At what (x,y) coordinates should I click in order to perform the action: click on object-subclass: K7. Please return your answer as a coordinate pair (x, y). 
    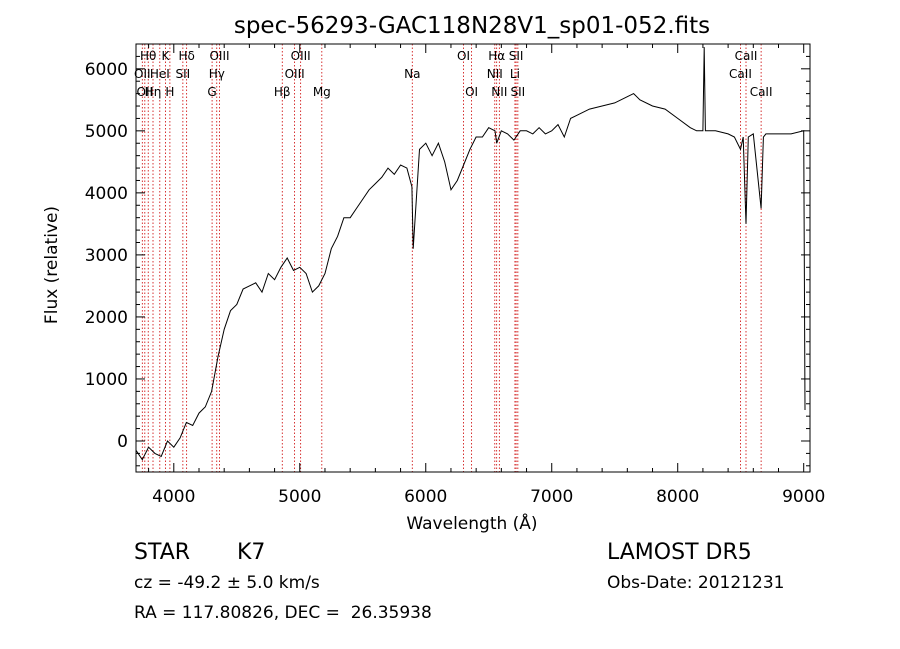
    Looking at the image, I should click on (251, 552).